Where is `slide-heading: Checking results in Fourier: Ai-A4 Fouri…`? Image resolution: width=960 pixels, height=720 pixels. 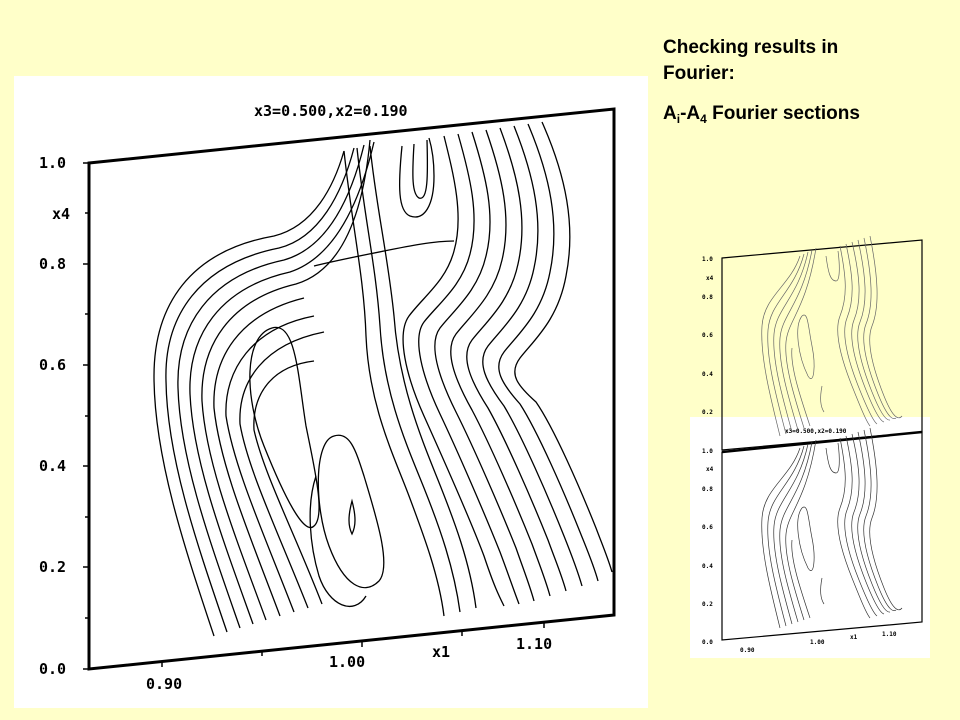 slide-heading: Checking results in Fourier: Ai-A4 Fouri… is located at coordinates (808, 81).